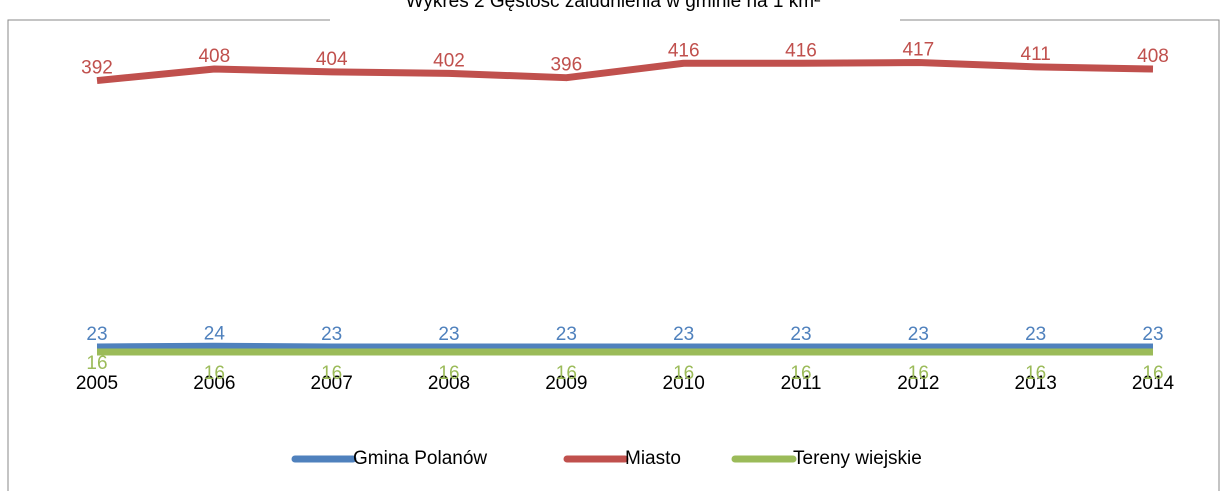  What do you see at coordinates (215, 333) in the screenshot?
I see `data-label: 24` at bounding box center [215, 333].